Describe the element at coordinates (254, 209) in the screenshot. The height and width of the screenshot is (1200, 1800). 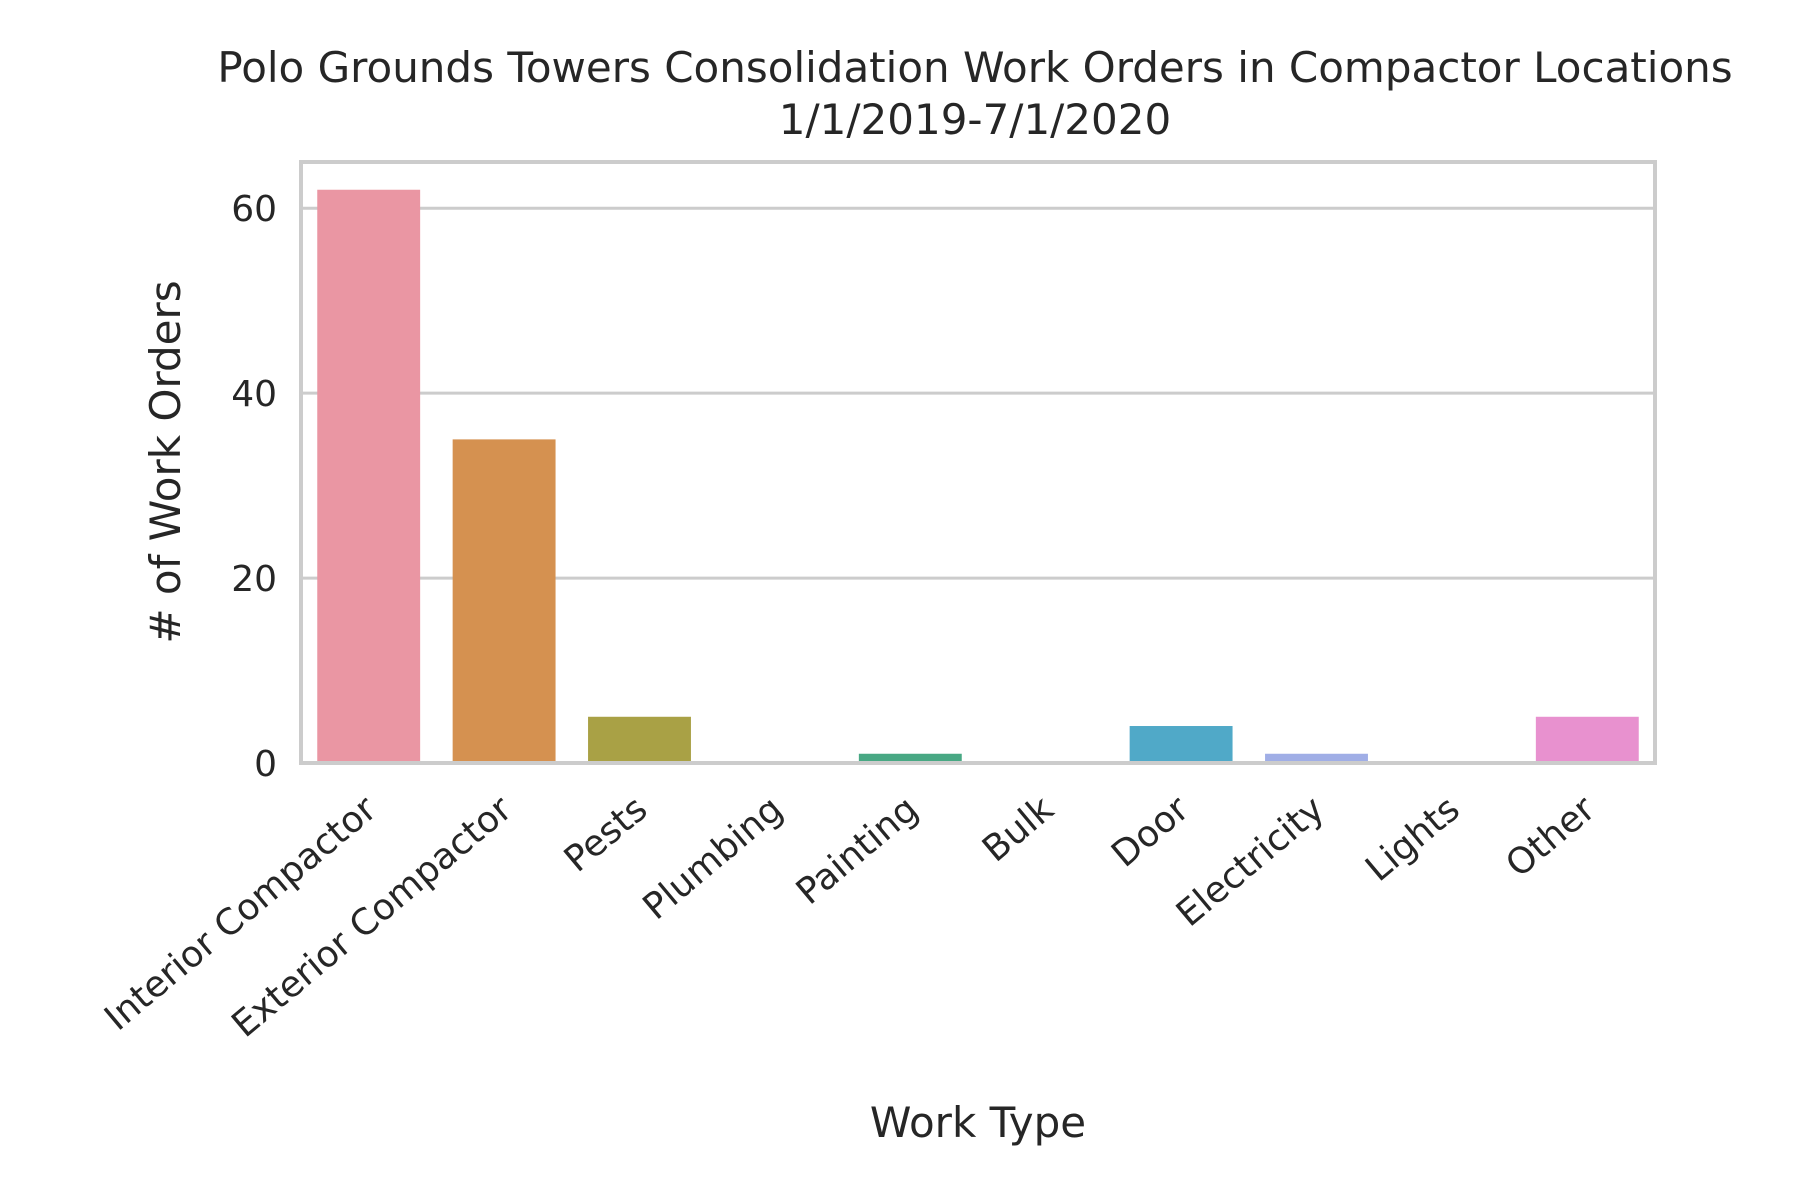
I see `y-tick-label-3: 60` at that location.